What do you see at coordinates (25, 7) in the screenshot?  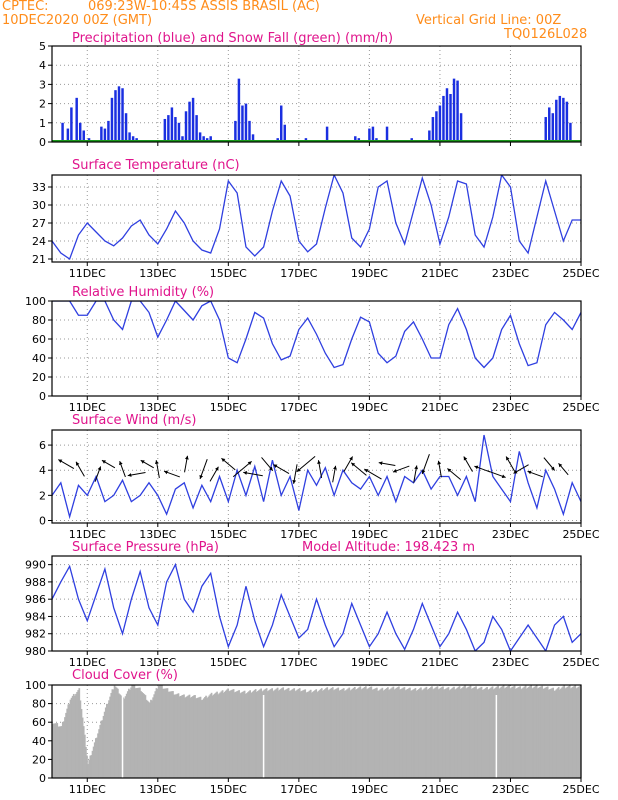 I see `source-label: CPTEC:` at bounding box center [25, 7].